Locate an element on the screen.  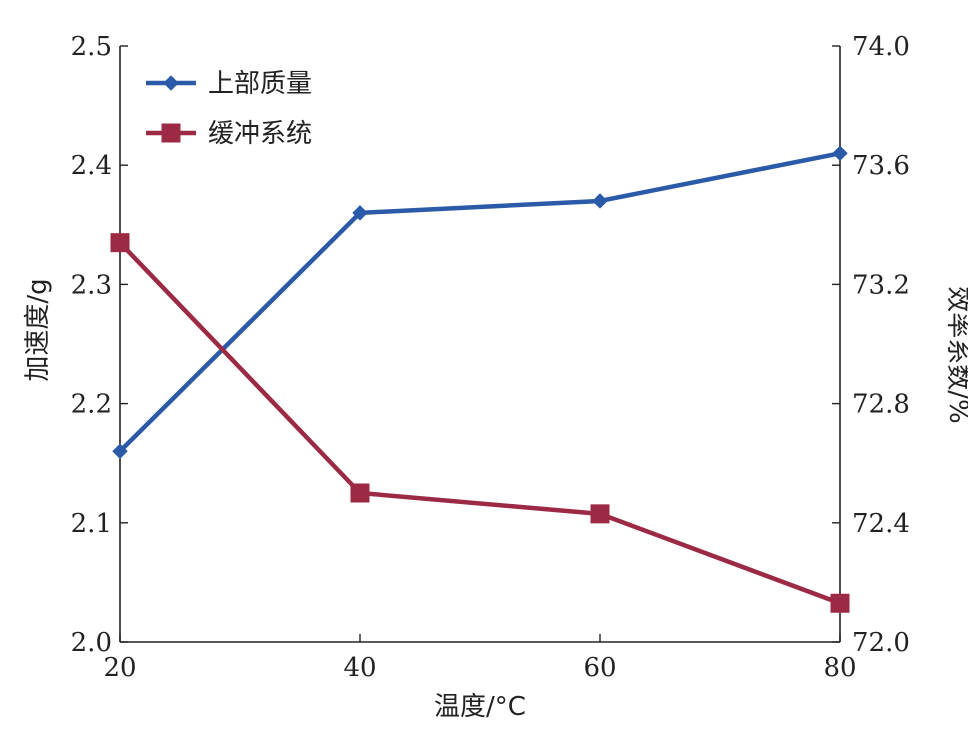
right-y-tick-label: 72.4 is located at coordinates (881, 524).